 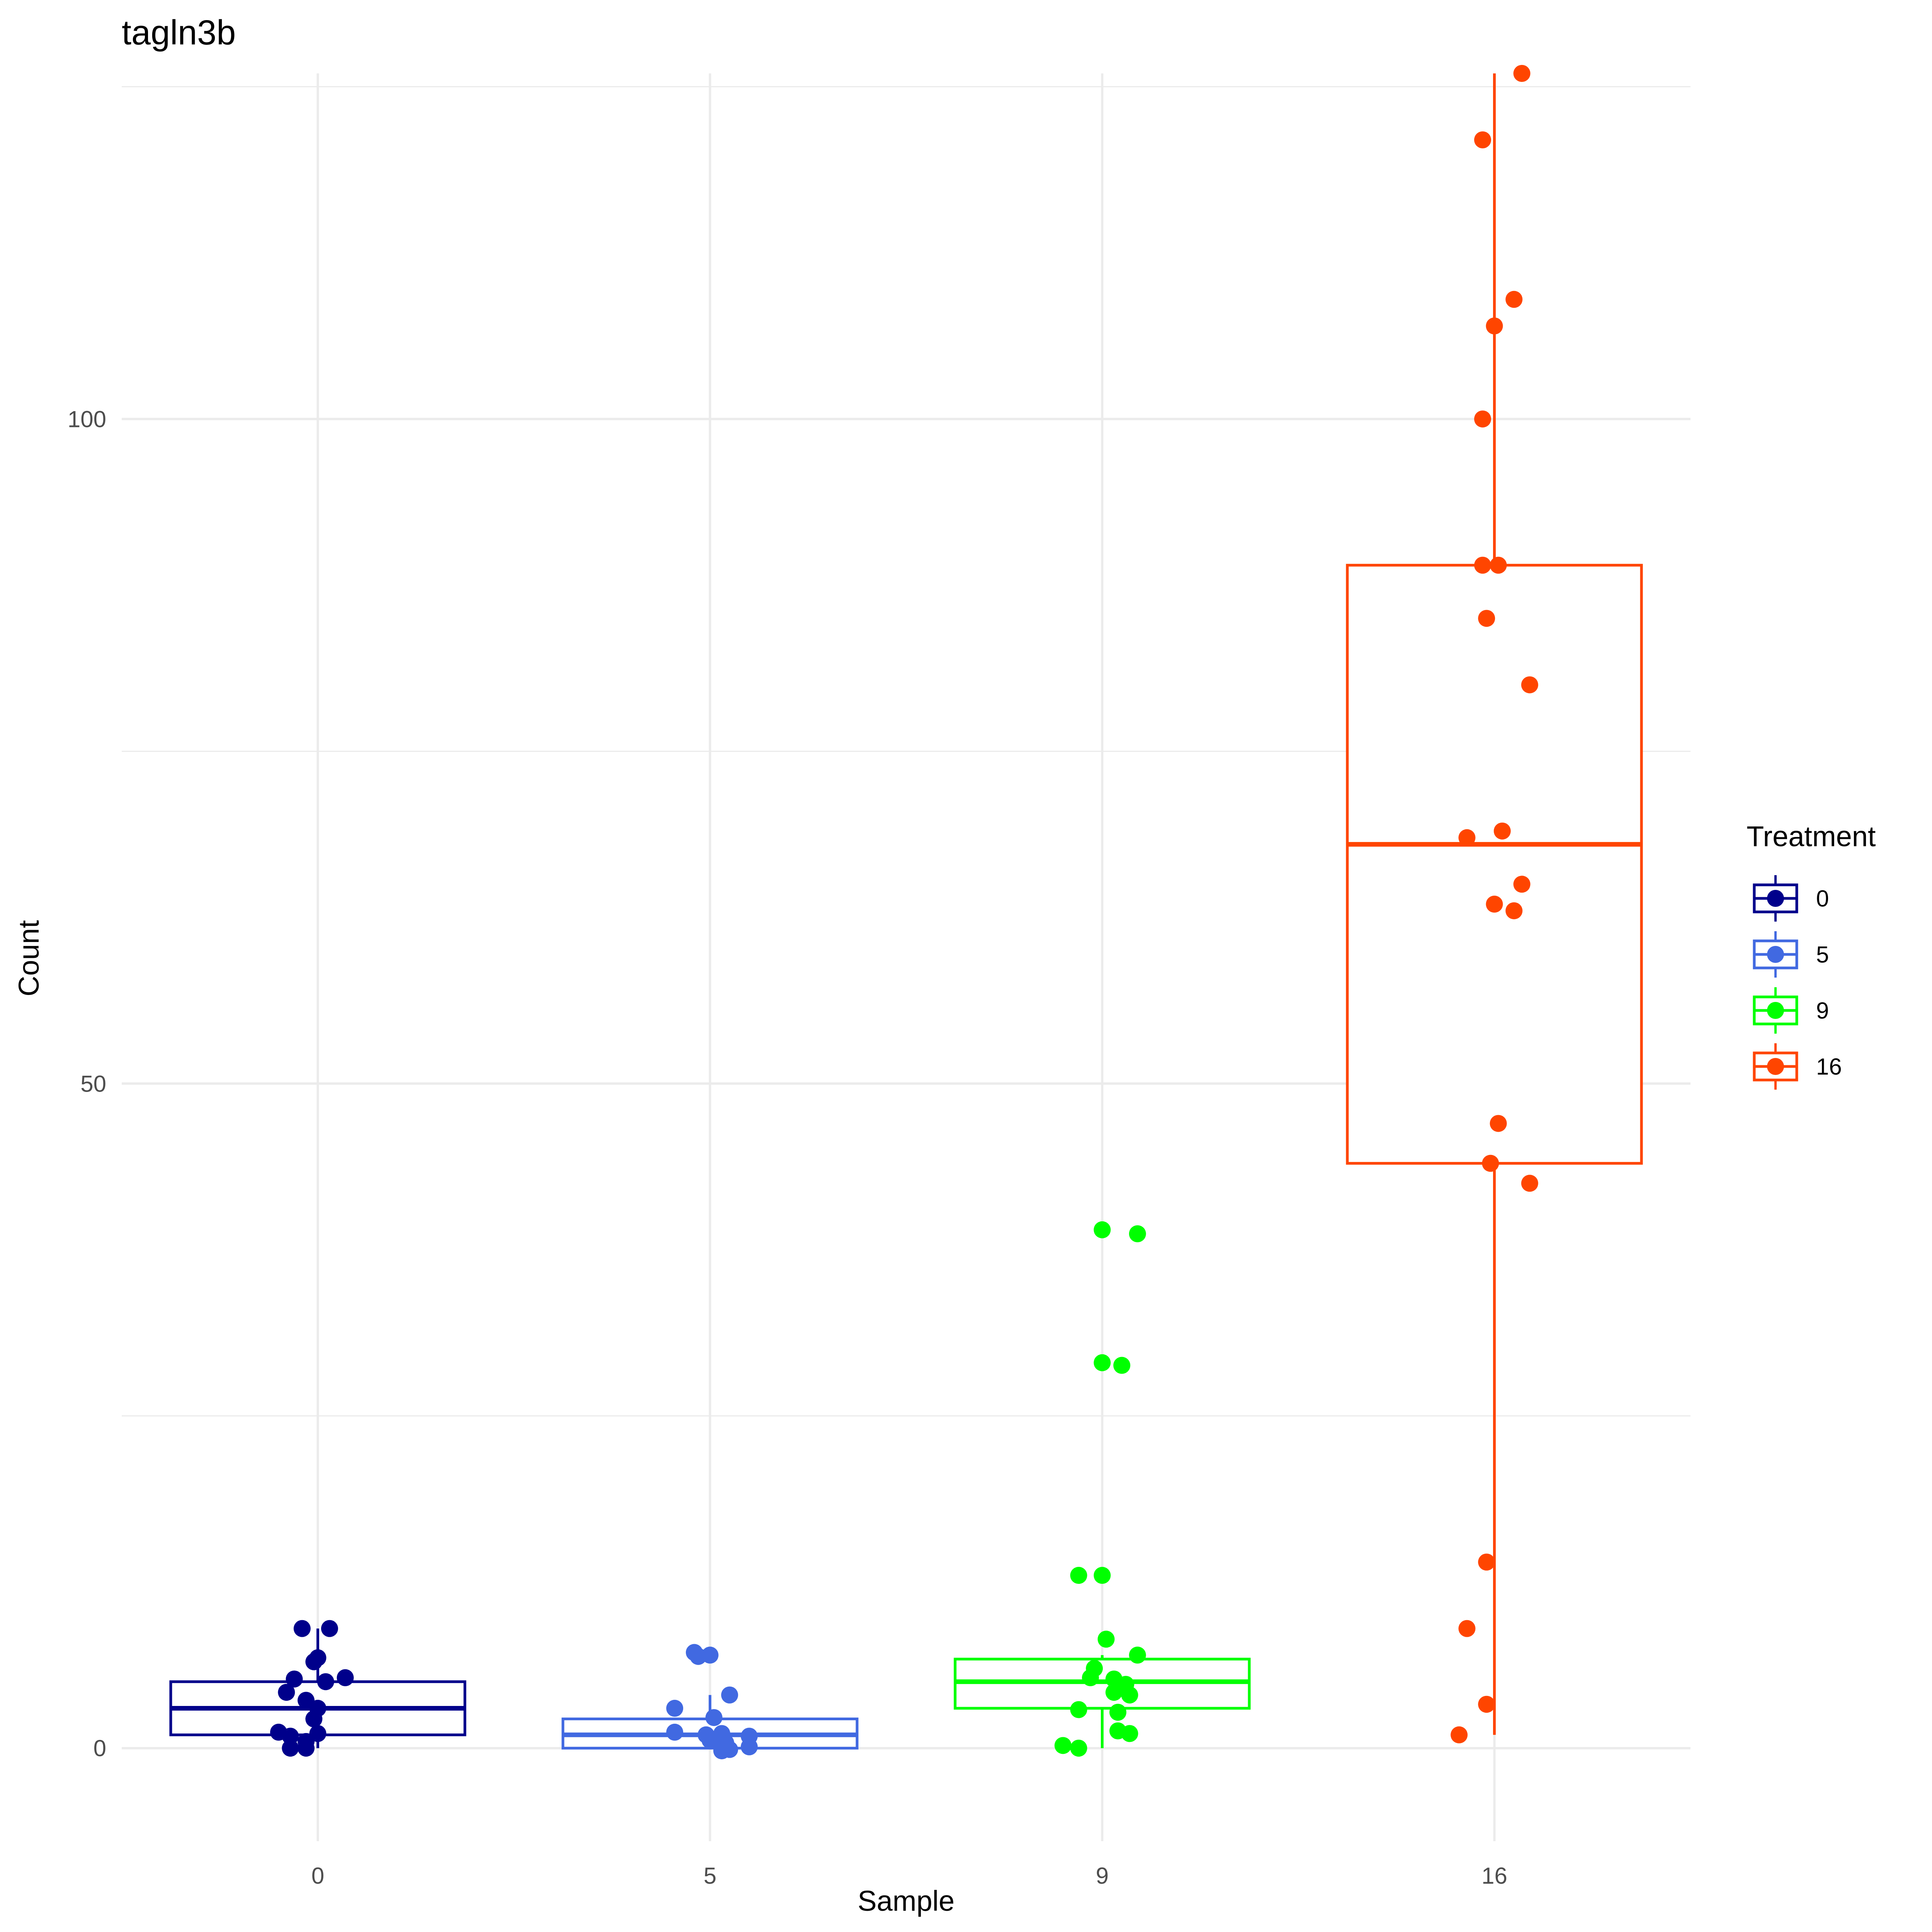 I want to click on legend-label: 9, so click(x=1823, y=1011).